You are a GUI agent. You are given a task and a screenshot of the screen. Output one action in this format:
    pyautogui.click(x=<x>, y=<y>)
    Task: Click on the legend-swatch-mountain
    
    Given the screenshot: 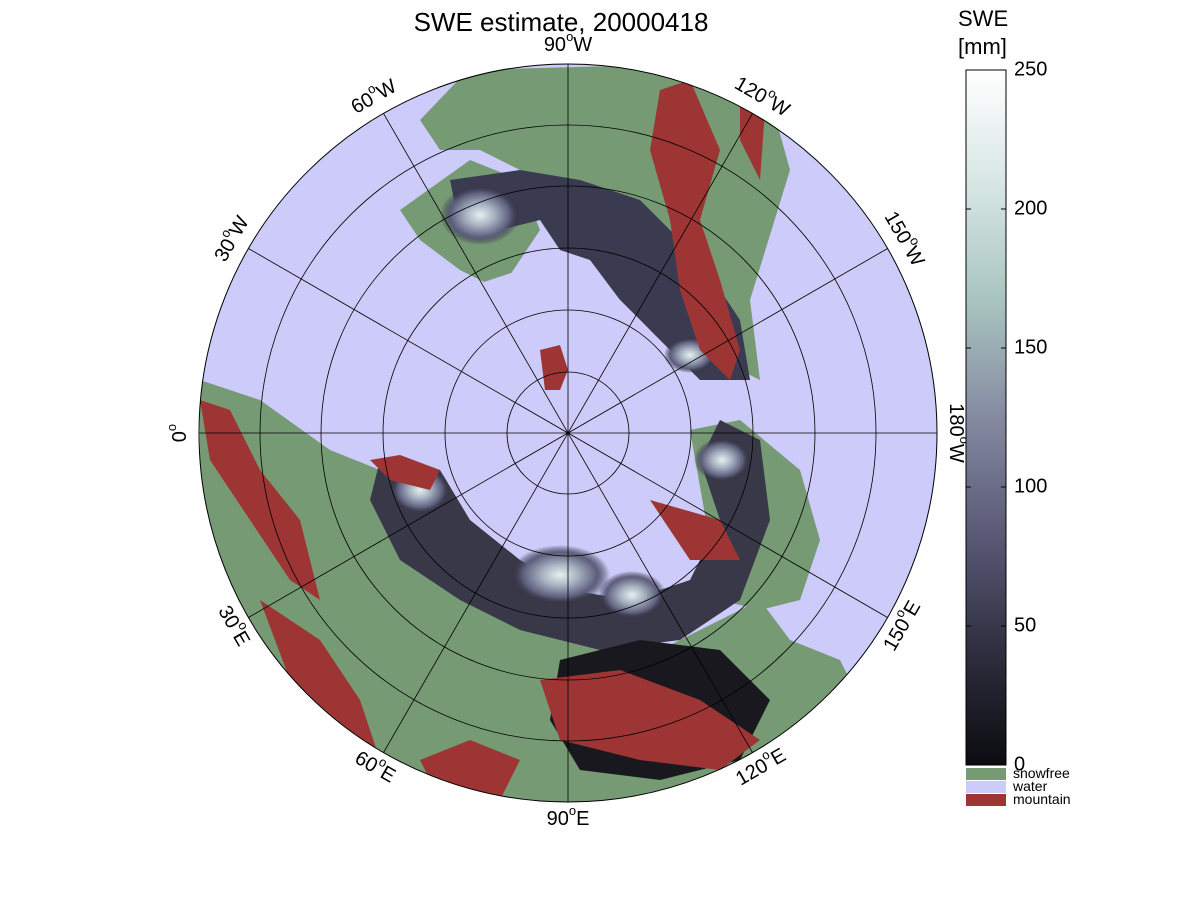 What is the action you would take?
    pyautogui.click(x=986, y=800)
    